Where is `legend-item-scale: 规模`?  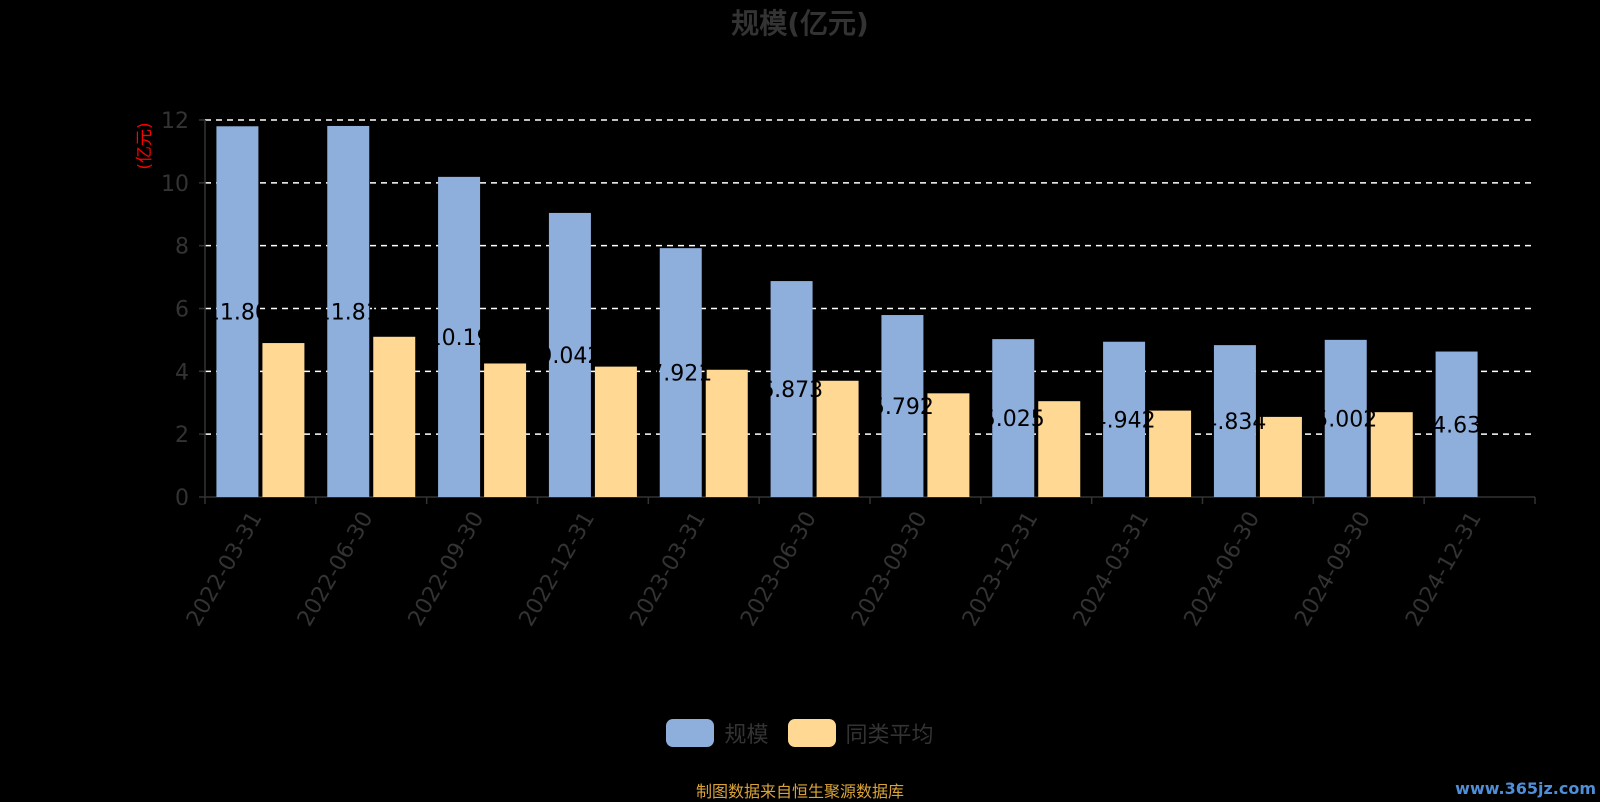 legend-item-scale: 规模 is located at coordinates (717, 733).